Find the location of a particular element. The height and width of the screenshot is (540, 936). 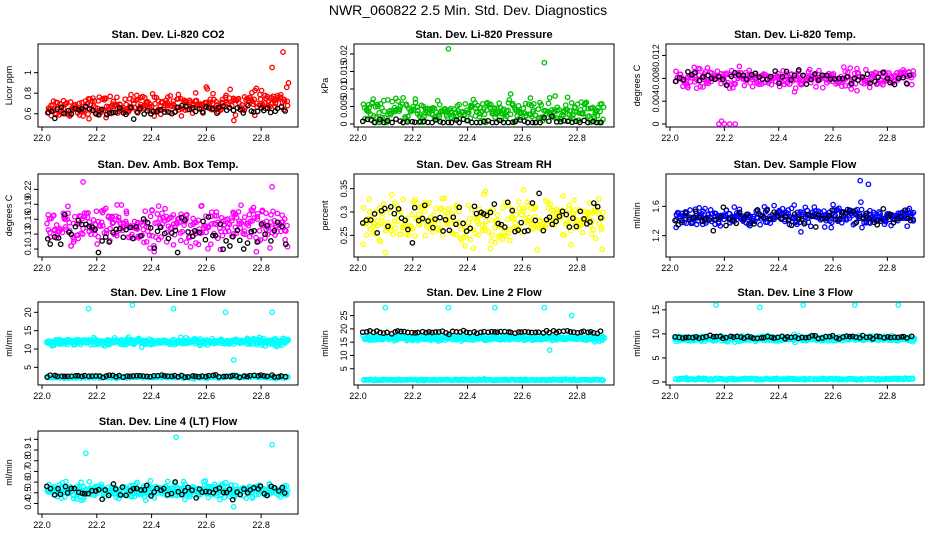

panel-title: Stan. Dev. Sample Flow is located at coordinates (795, 165).